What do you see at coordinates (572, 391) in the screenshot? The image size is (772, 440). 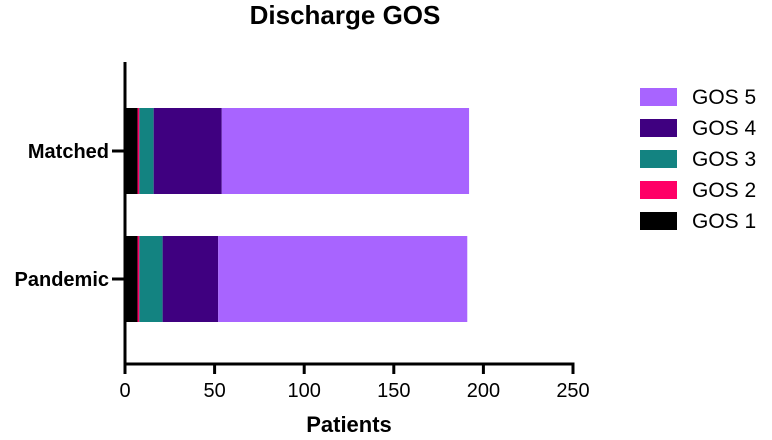 I see `x-tick-label: 250` at bounding box center [572, 391].